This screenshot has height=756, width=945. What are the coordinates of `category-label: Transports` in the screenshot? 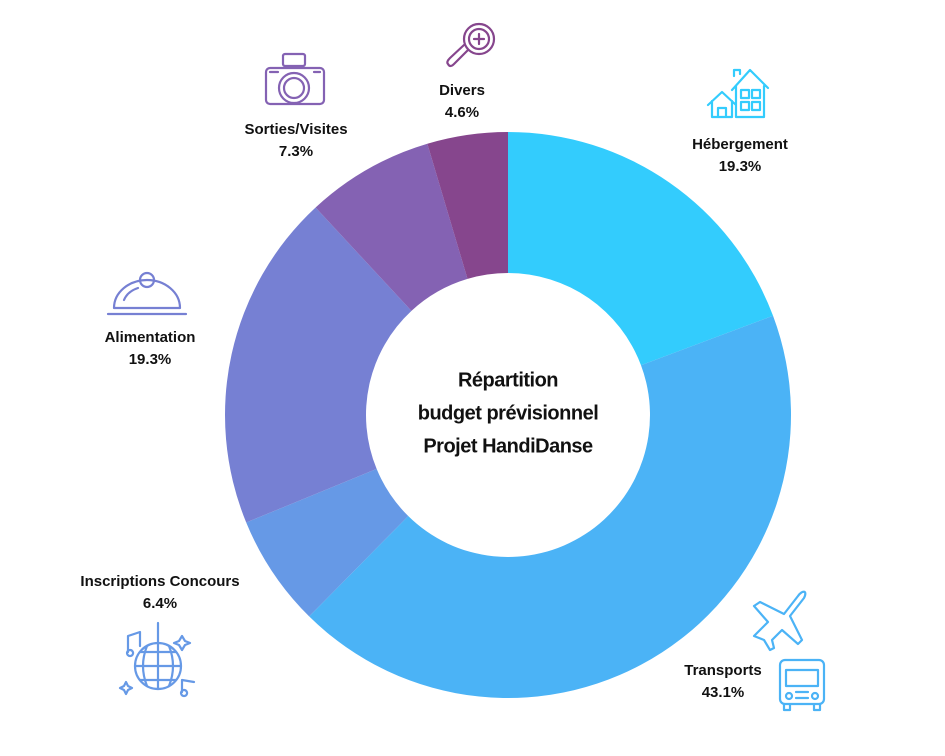 It's located at (723, 670).